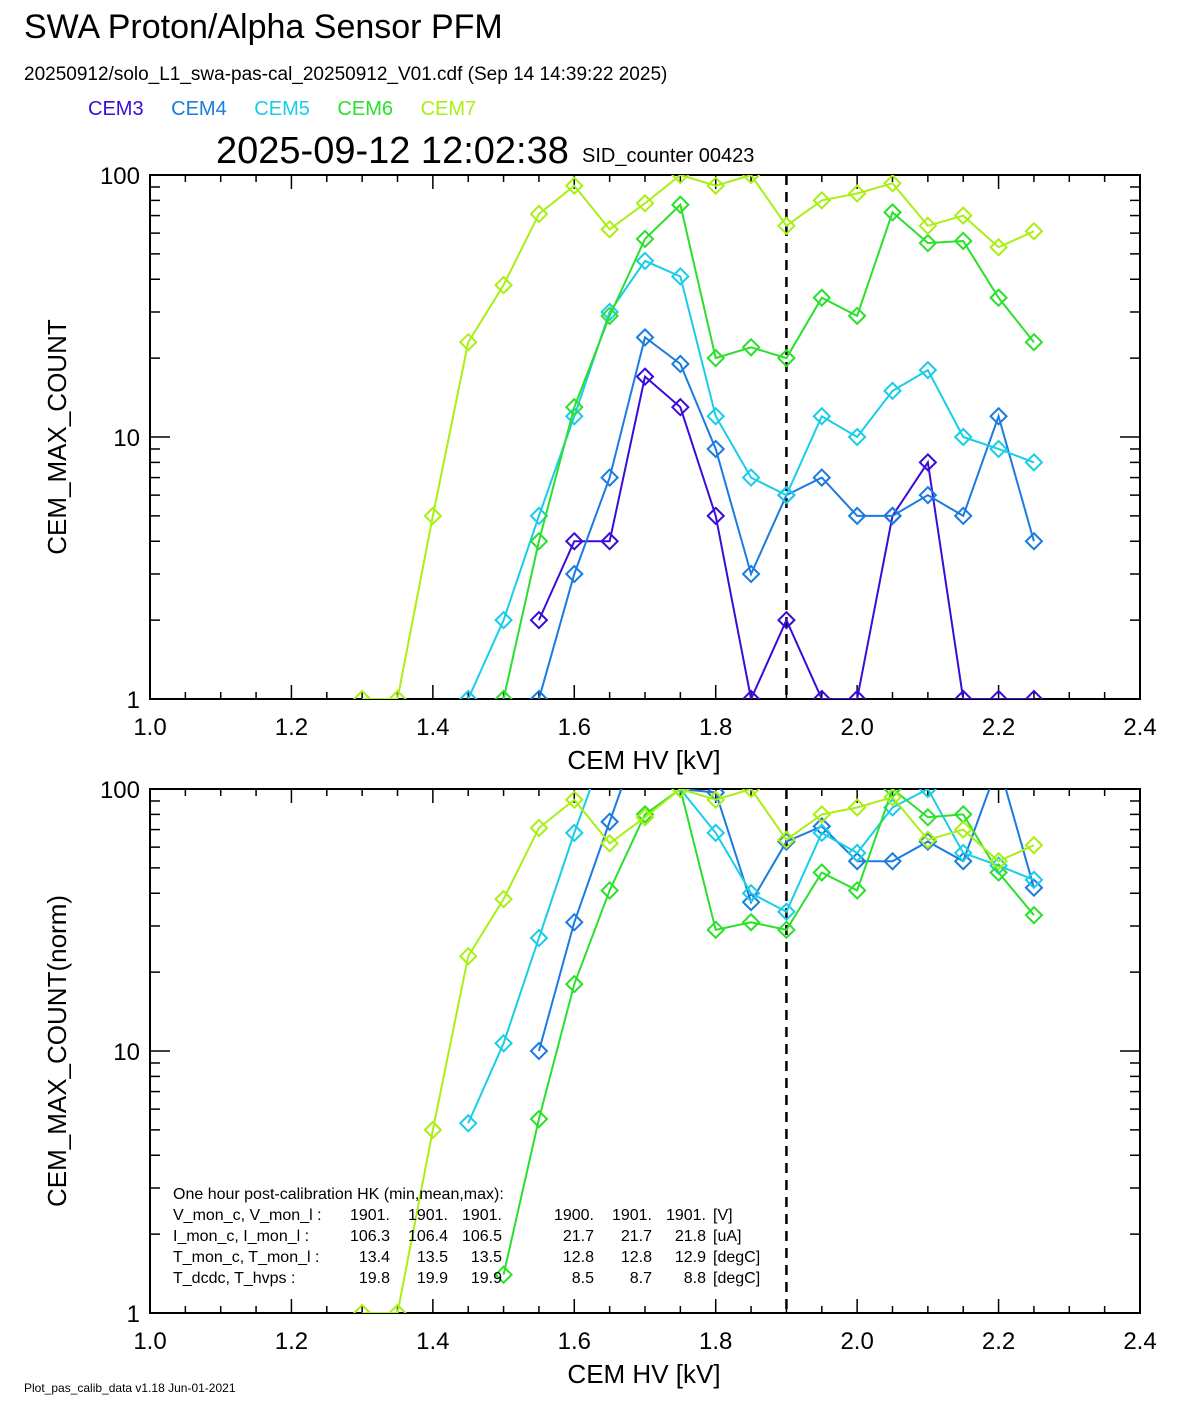 The image size is (1201, 1411). What do you see at coordinates (643, 760) in the screenshot?
I see `x-axis-label: CEM HV [kV]` at bounding box center [643, 760].